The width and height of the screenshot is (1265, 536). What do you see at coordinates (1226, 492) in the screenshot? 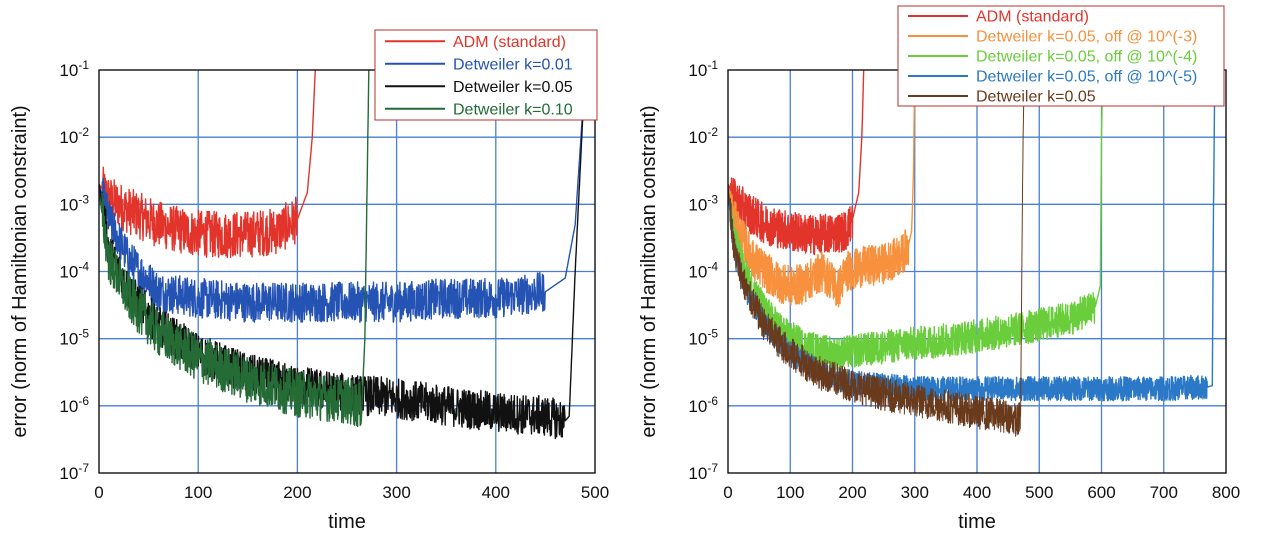
I see `x-tick-label: 800` at bounding box center [1226, 492].